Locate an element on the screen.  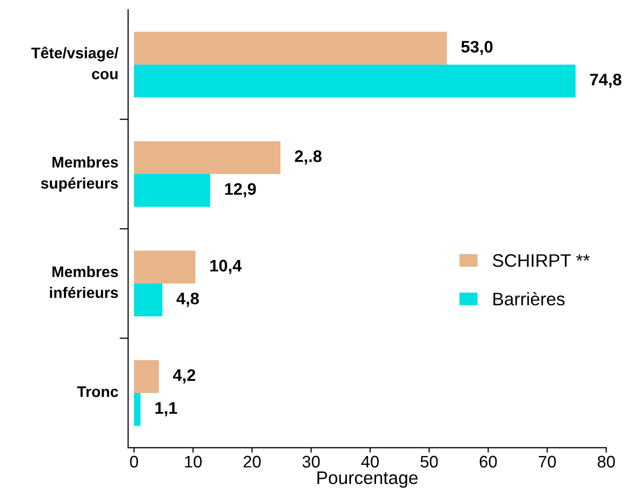
y-tick-label: Tronc is located at coordinates (97, 392).